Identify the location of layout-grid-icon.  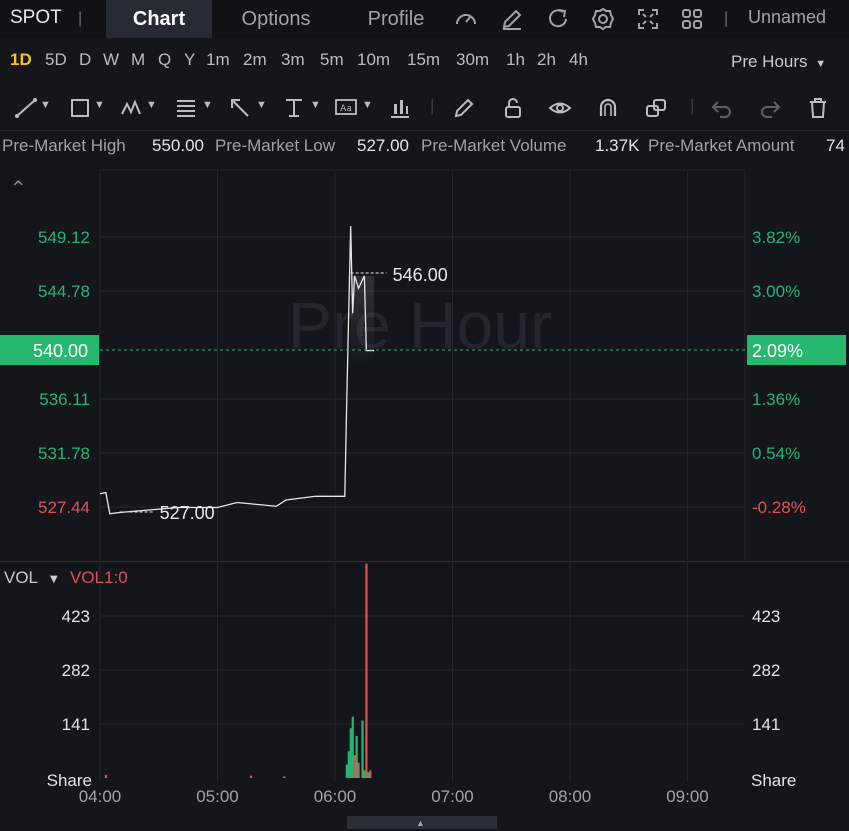
(692, 19).